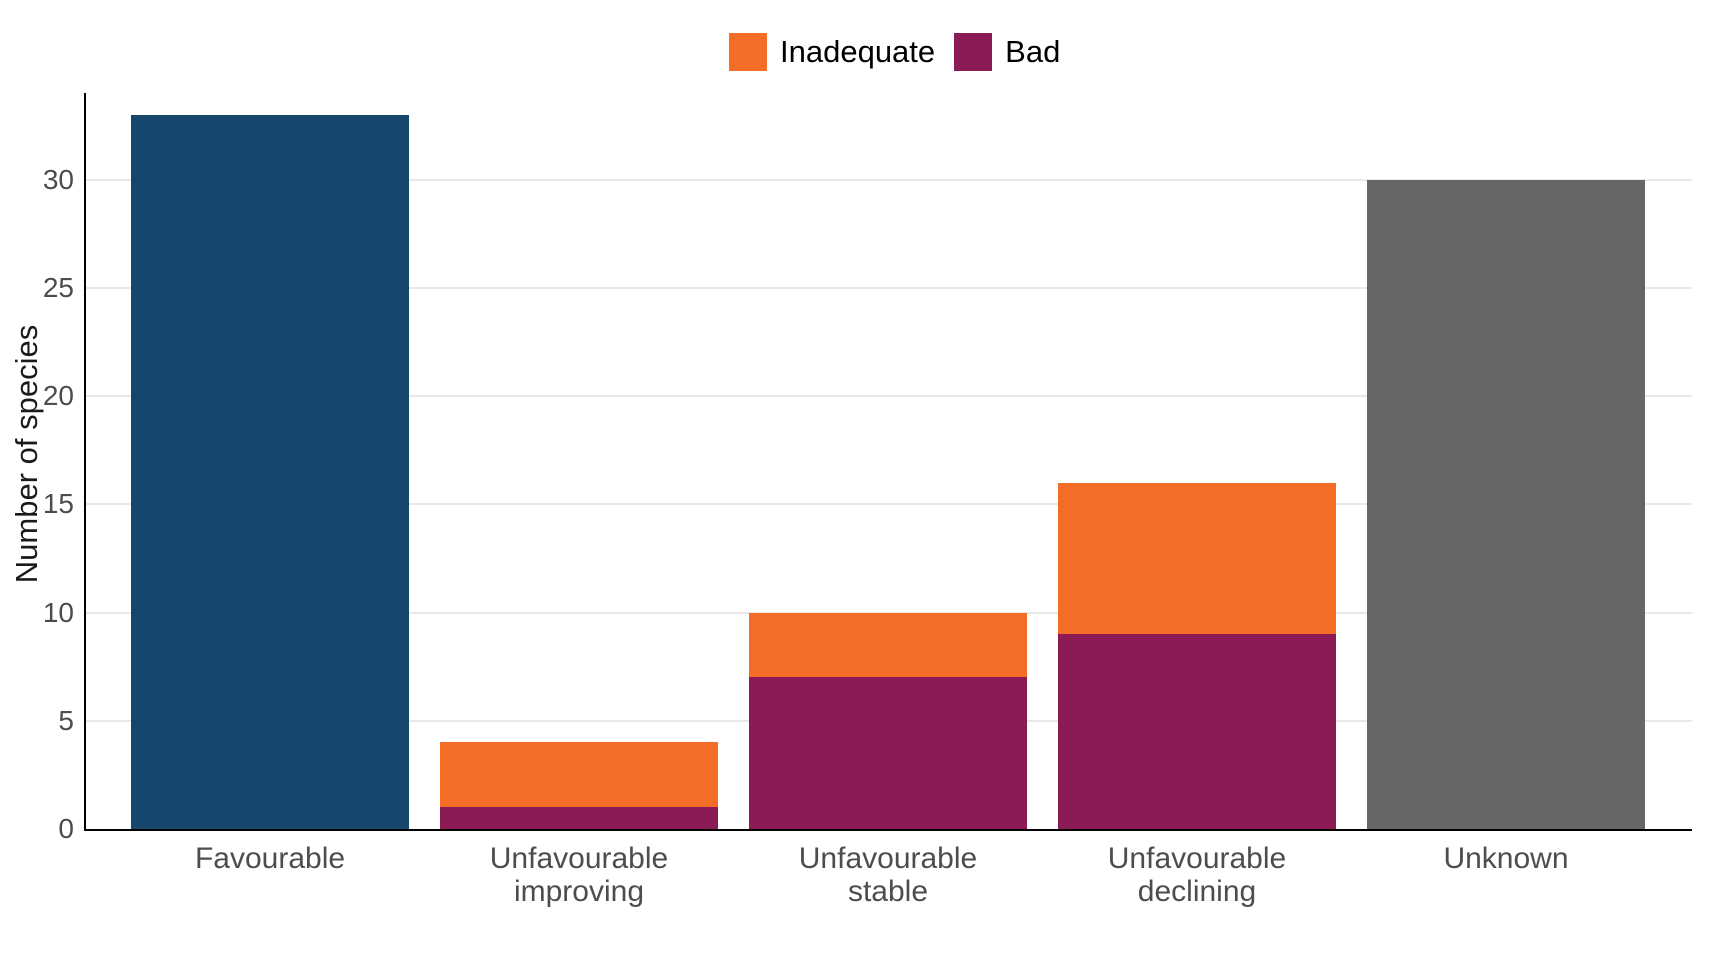  Describe the element at coordinates (66, 720) in the screenshot. I see `y-tick-label-5: 5` at that location.